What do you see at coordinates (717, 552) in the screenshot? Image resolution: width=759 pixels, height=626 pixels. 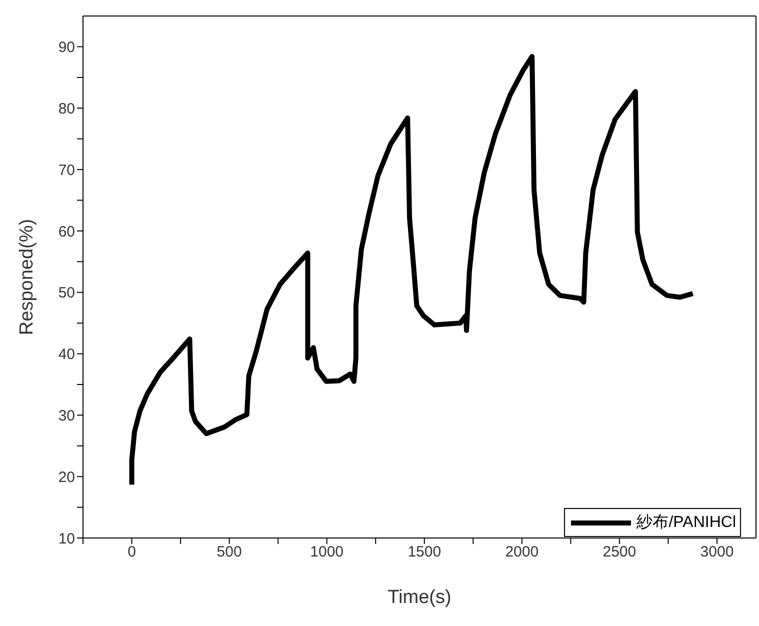 I see `x-tick-label: 3000` at bounding box center [717, 552].